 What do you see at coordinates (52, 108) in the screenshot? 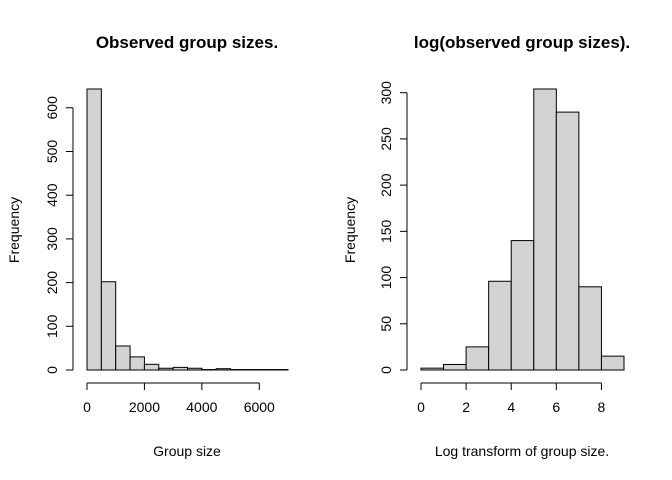
I see `y-tick-label: 600` at bounding box center [52, 108].